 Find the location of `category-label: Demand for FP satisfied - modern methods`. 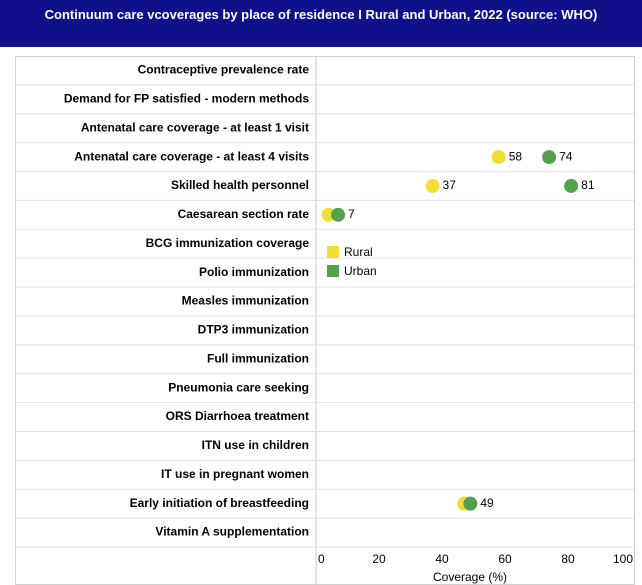

category-label: Demand for FP satisfied - modern methods is located at coordinates (186, 98).